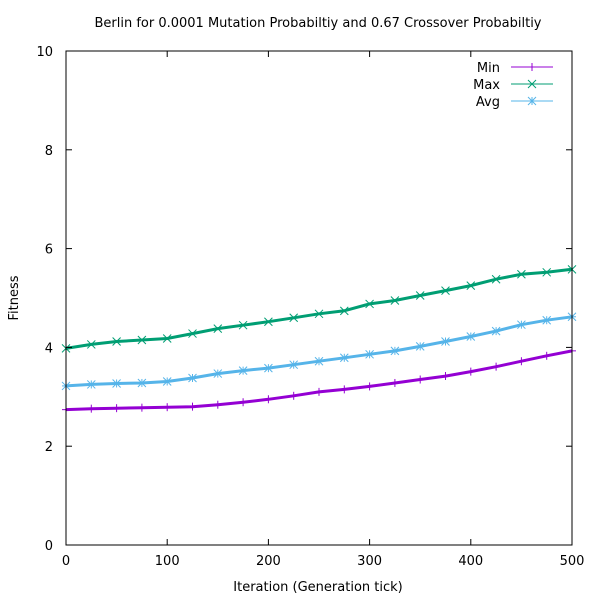  What do you see at coordinates (470, 561) in the screenshot?
I see `x-tick-label: 400` at bounding box center [470, 561].